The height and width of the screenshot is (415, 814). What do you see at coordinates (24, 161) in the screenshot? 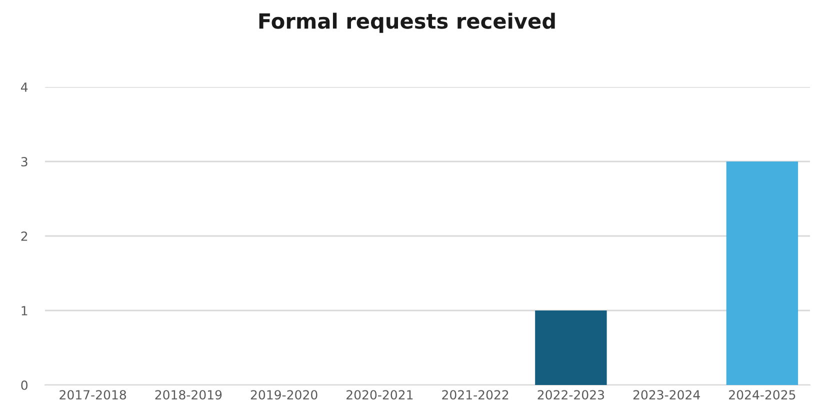
I see `y-tick-label: 3` at bounding box center [24, 161].